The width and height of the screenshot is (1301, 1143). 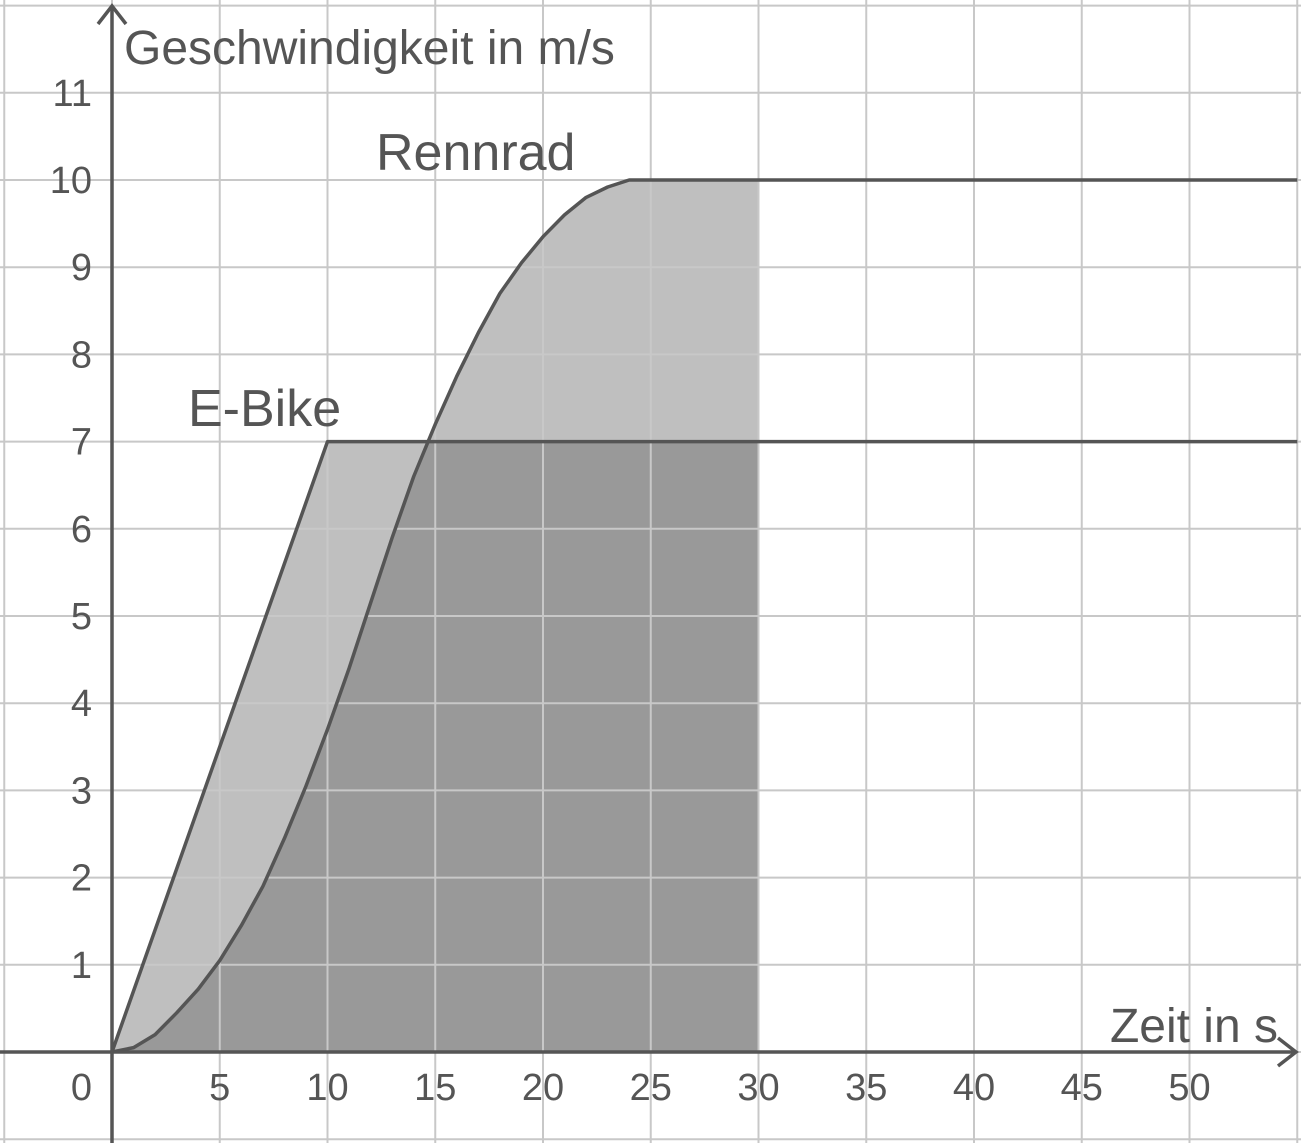 I want to click on series-label-e-bike: E-Bike, so click(x=264, y=409).